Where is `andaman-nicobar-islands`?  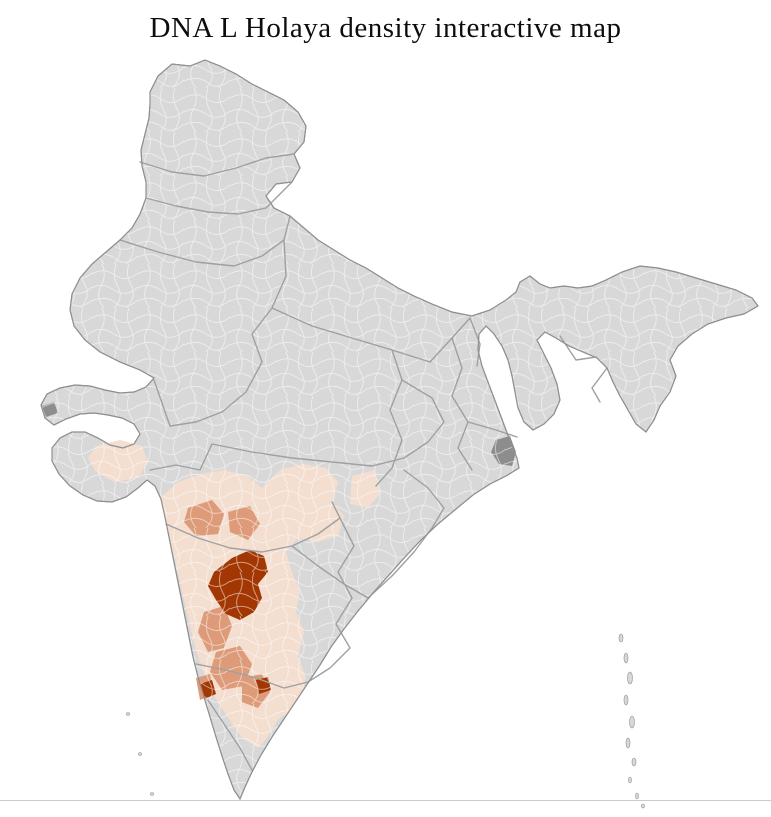 andaman-nicobar-islands is located at coordinates (631, 721).